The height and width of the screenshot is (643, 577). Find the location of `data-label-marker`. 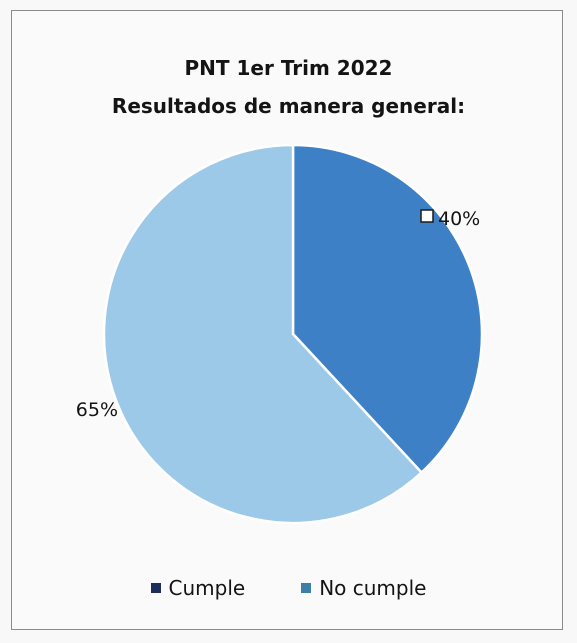

data-label-marker is located at coordinates (427, 216).